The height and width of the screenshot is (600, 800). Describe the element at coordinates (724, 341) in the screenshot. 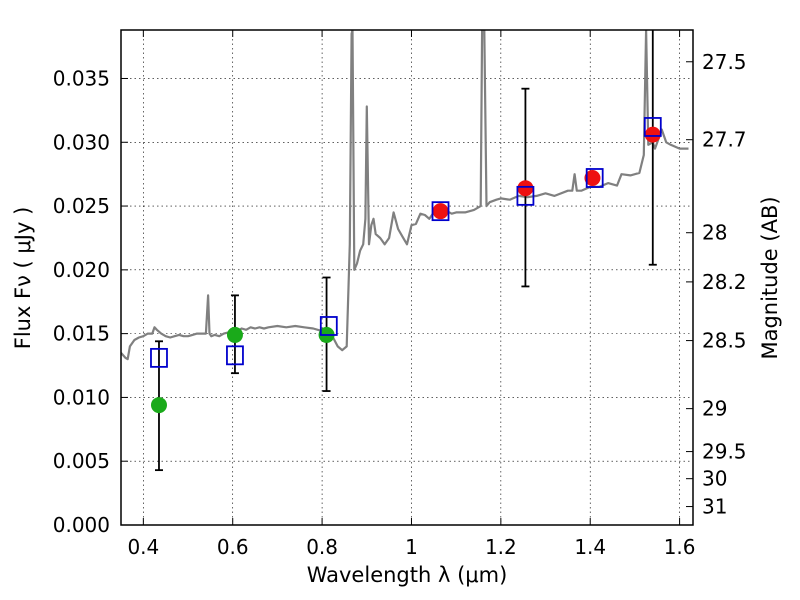

I see `mag-tick-label: 28.5` at that location.